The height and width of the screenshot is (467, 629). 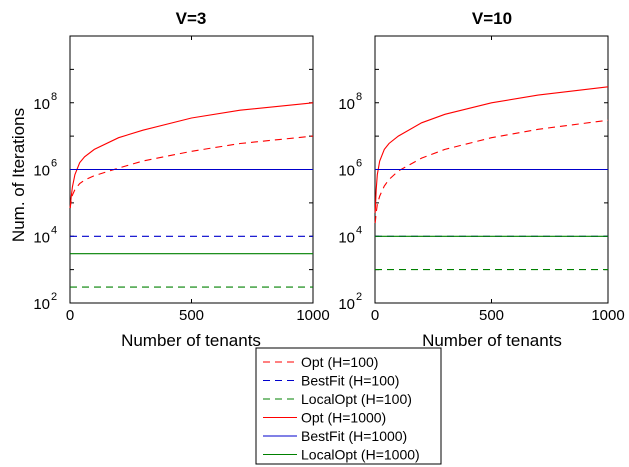 What do you see at coordinates (356, 399) in the screenshot?
I see `legend-label: LocalOpt (H=100)` at bounding box center [356, 399].